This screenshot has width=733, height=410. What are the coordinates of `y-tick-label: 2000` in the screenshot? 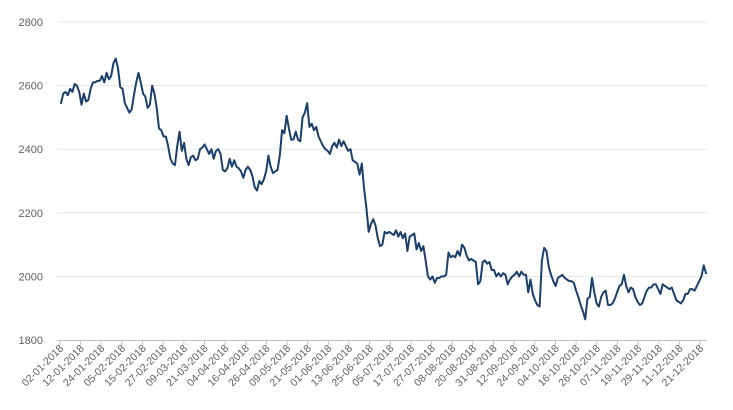 It's located at (31, 277).